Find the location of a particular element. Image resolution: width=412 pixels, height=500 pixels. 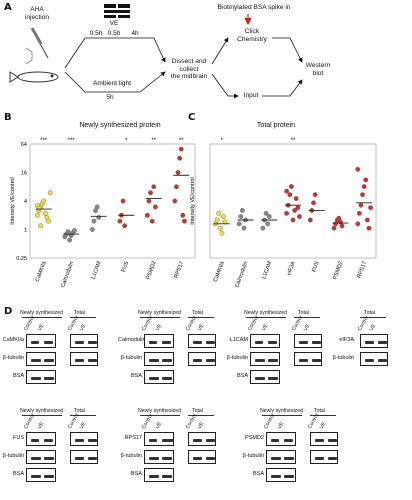

category-label: FUS is located at coordinates (126, 266).